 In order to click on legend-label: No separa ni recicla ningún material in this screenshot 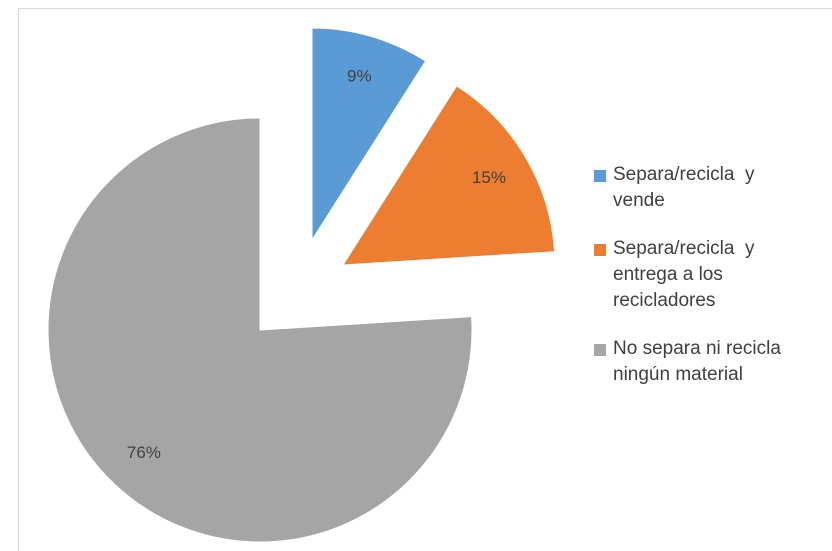, I will do `click(700, 361)`.